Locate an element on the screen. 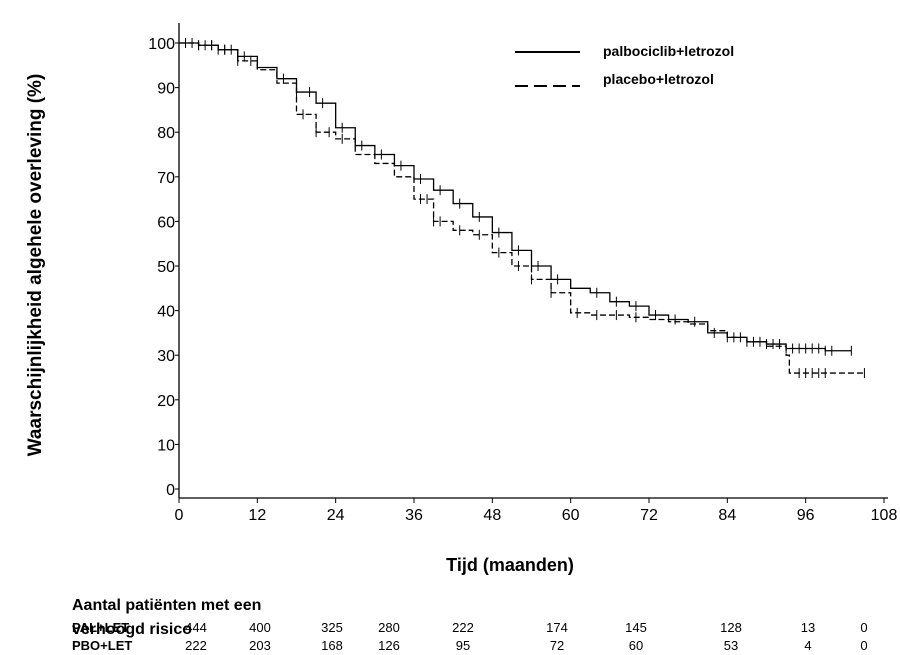 This screenshot has width=900, height=655. y-tick-label: 60 is located at coordinates (166, 222).